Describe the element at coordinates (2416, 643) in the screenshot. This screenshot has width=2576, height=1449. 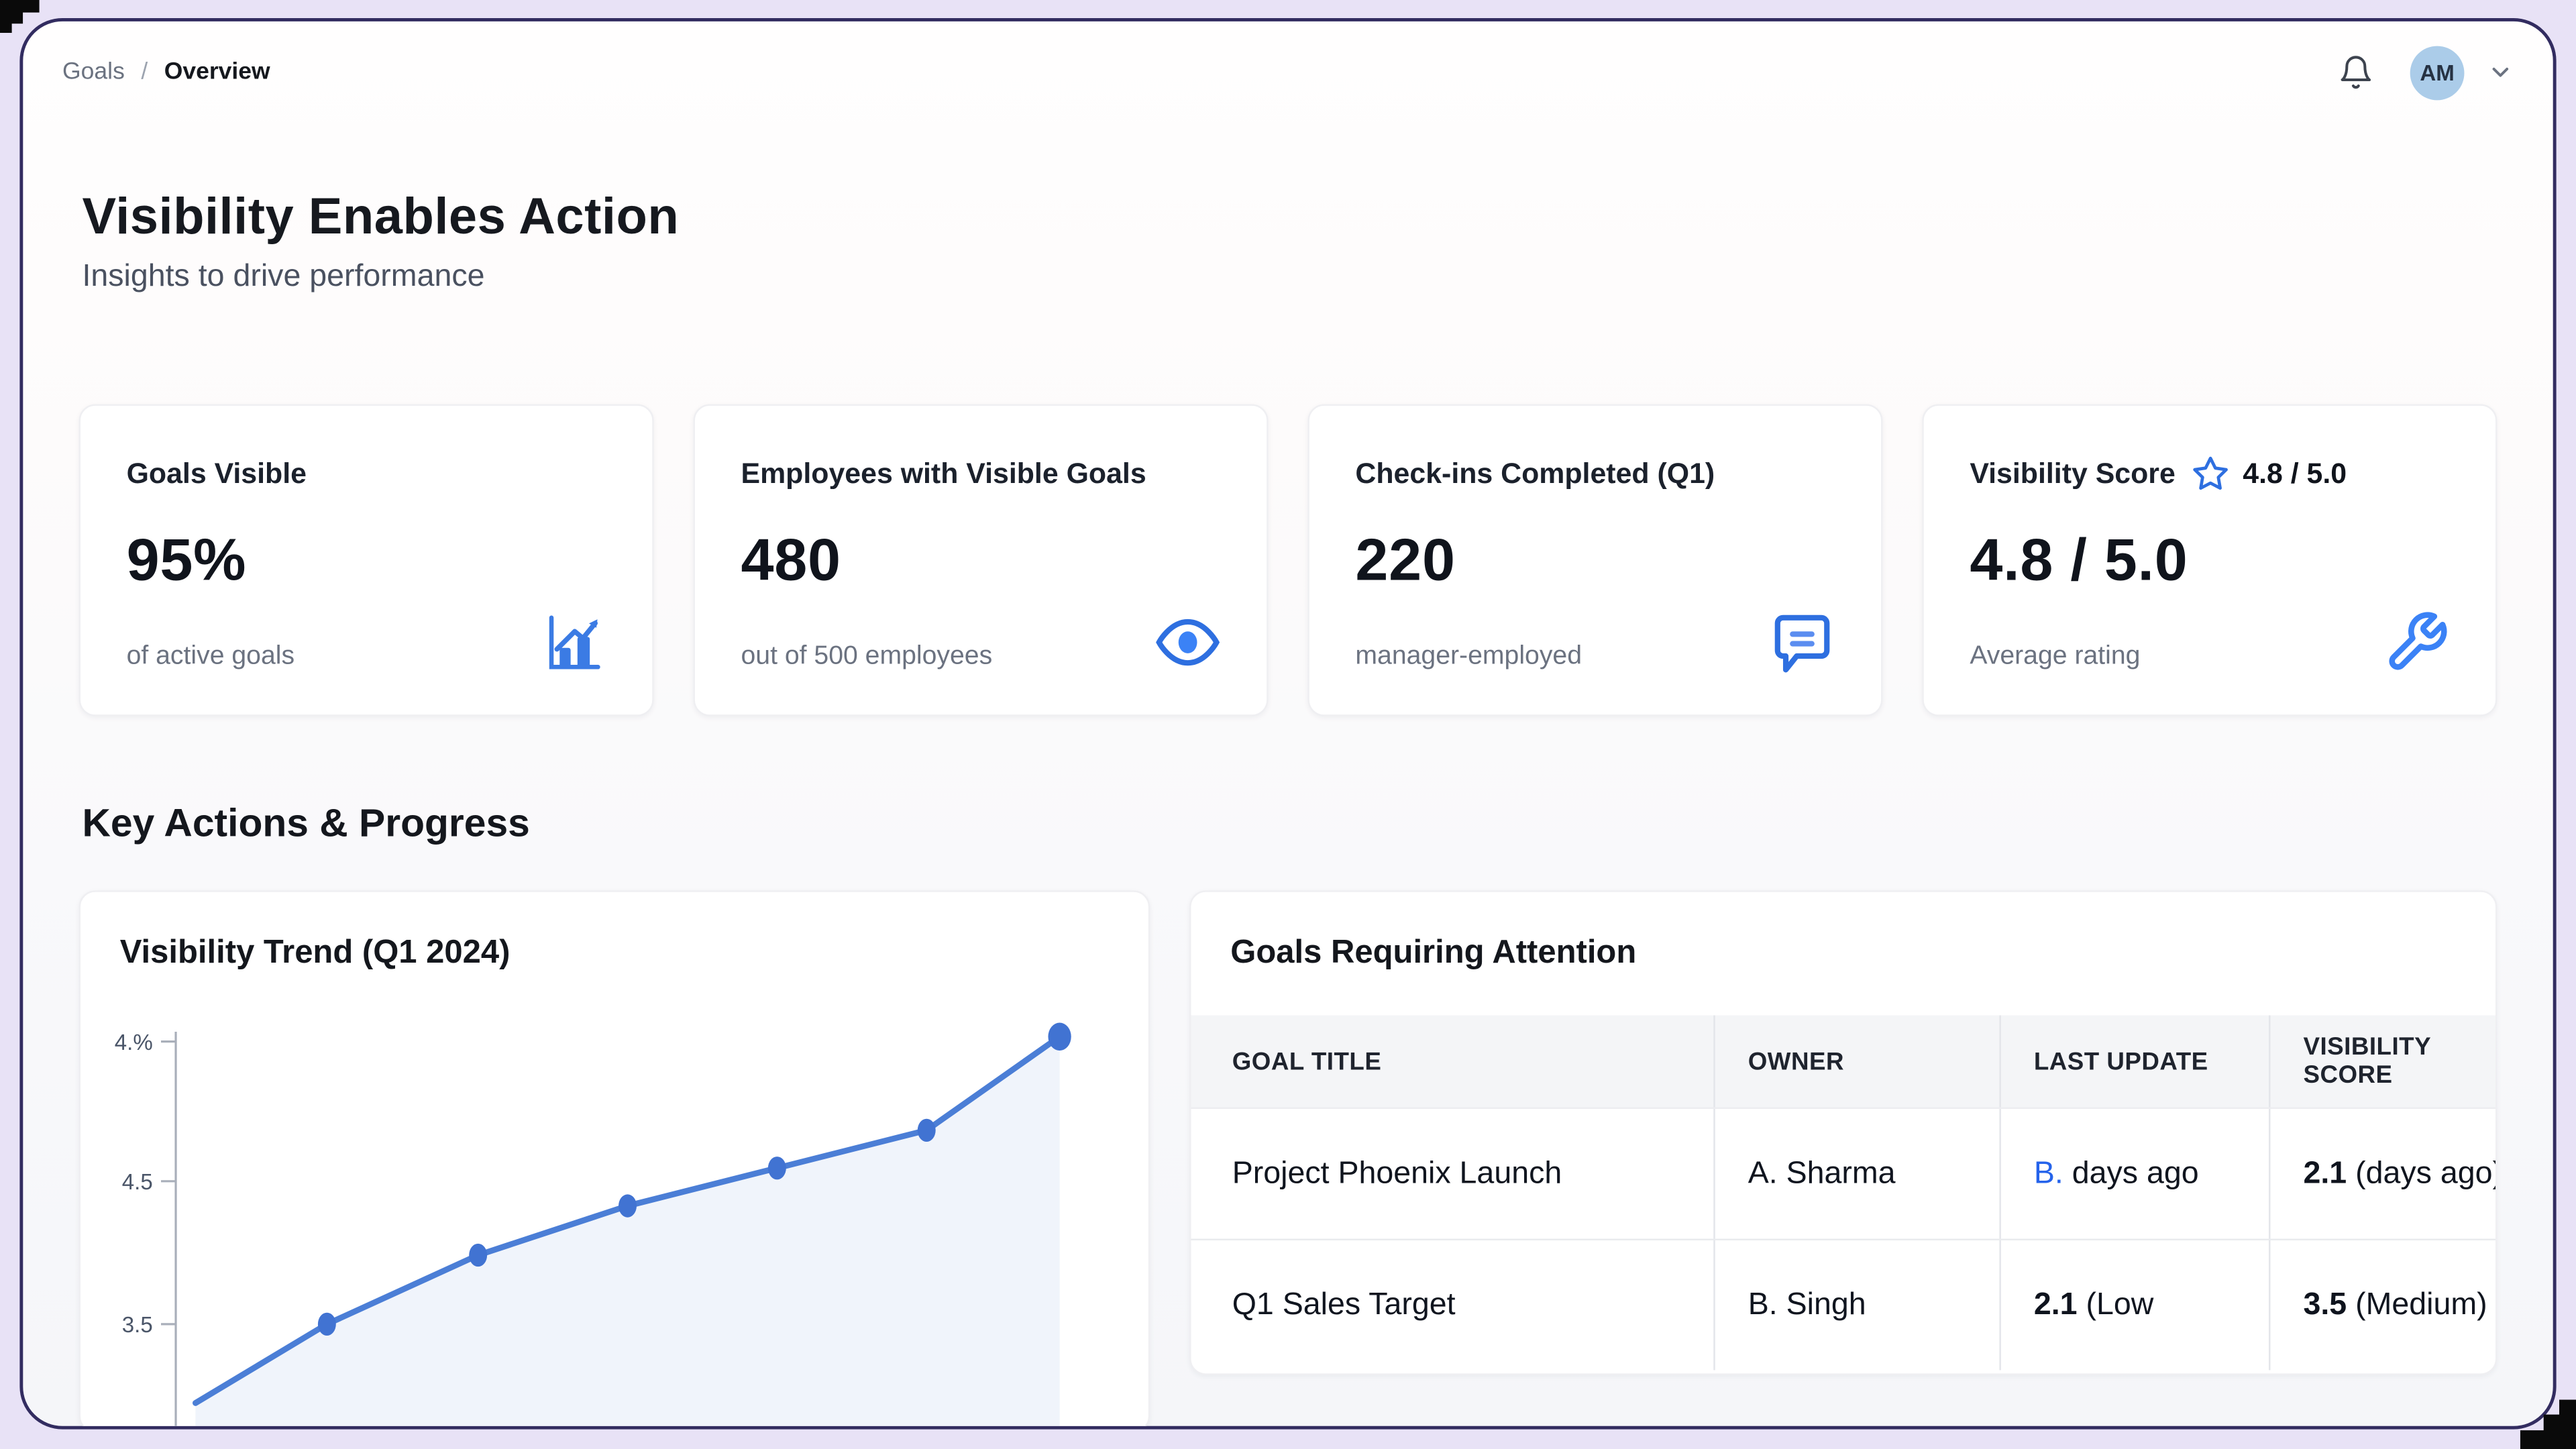
I see `wrench-icon` at that location.